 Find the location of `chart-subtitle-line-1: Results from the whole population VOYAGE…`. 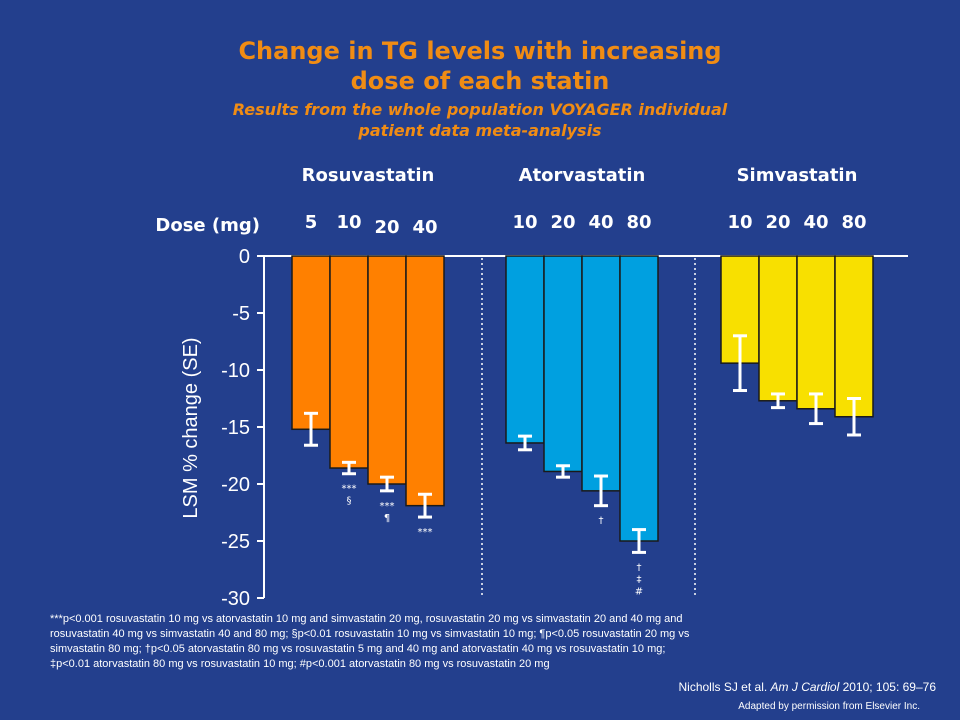

chart-subtitle-line-1: Results from the whole population VOYAGE… is located at coordinates (480, 109).